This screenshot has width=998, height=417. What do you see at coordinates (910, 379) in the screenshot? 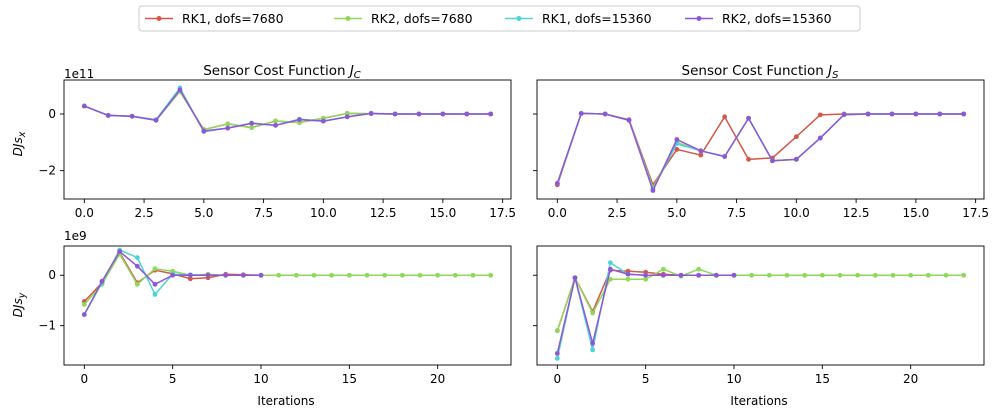
I see `x-tick-label: 20` at bounding box center [910, 379].